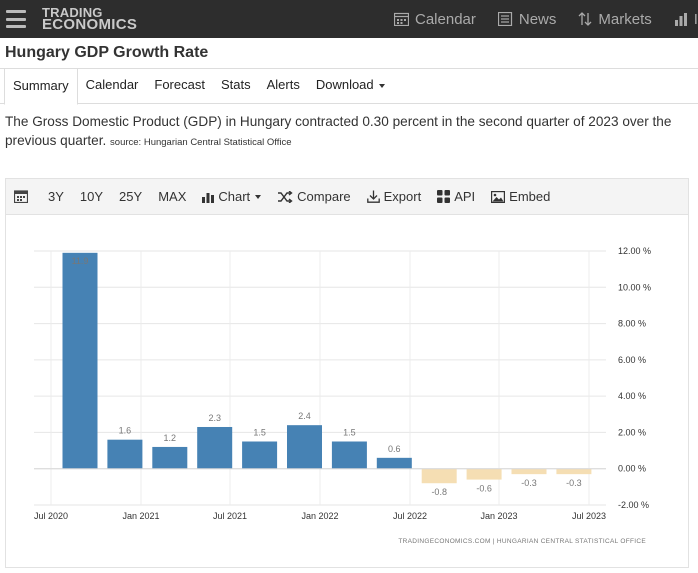  What do you see at coordinates (632, 432) in the screenshot?
I see `y-tick-label: 2.00 %` at bounding box center [632, 432].